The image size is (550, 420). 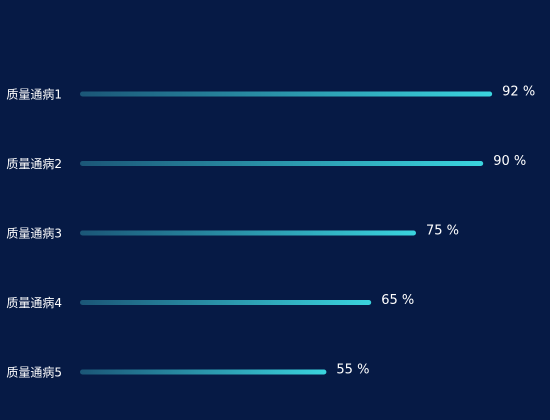 What do you see at coordinates (34, 302) in the screenshot?
I see `category-label: 质量通病4` at bounding box center [34, 302].